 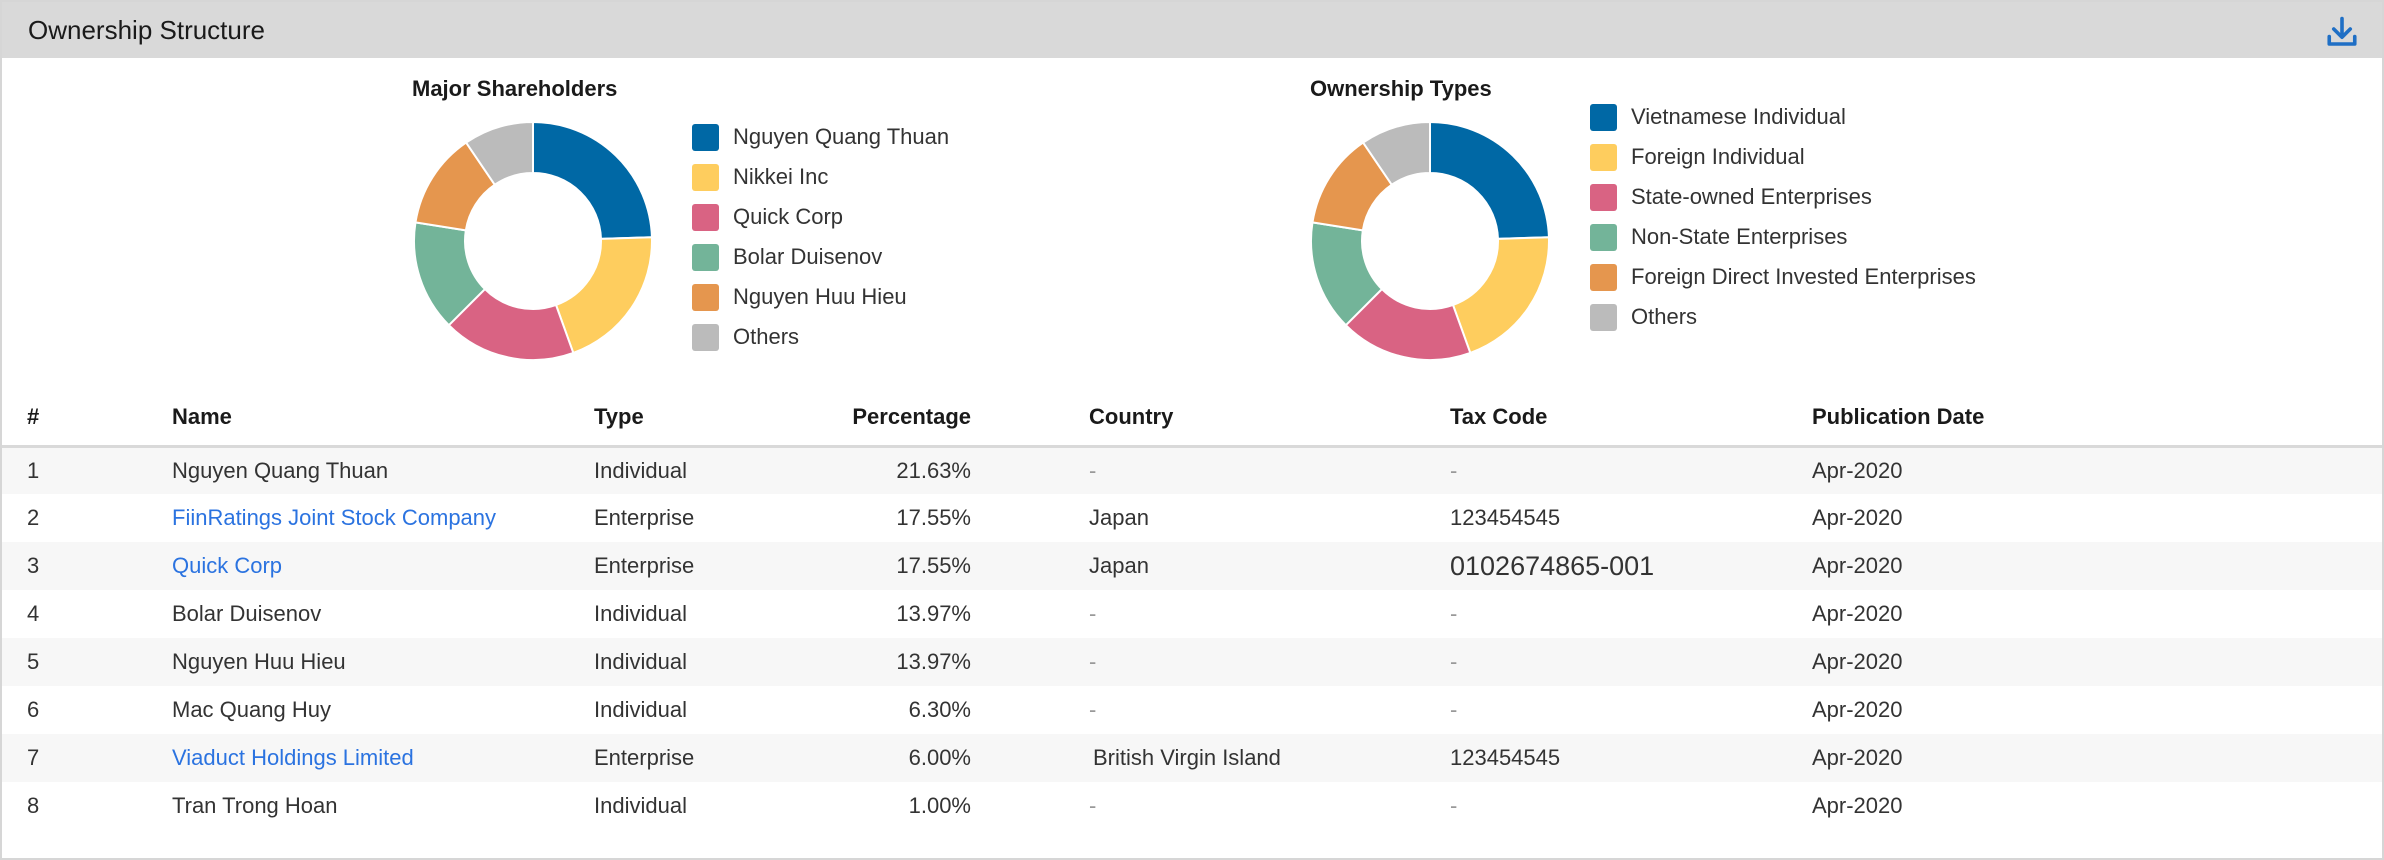 What do you see at coordinates (87, 419) in the screenshot?
I see `col-number: #` at bounding box center [87, 419].